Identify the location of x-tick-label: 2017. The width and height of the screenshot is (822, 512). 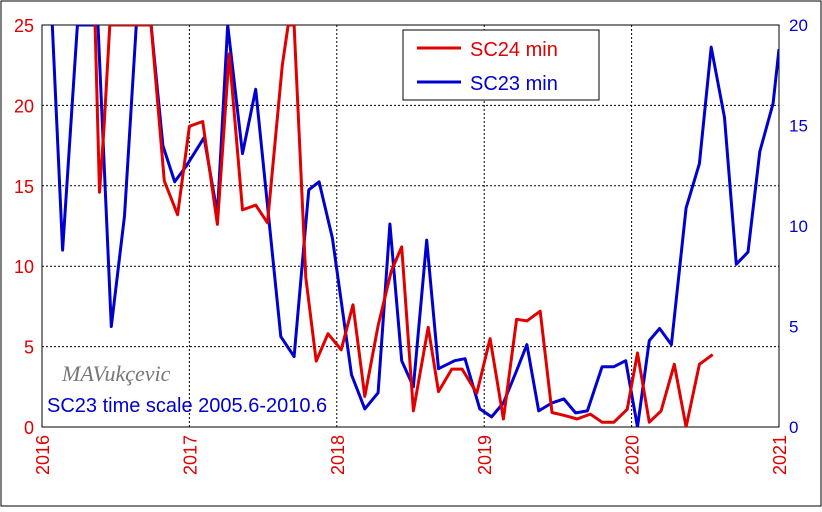
(190, 455).